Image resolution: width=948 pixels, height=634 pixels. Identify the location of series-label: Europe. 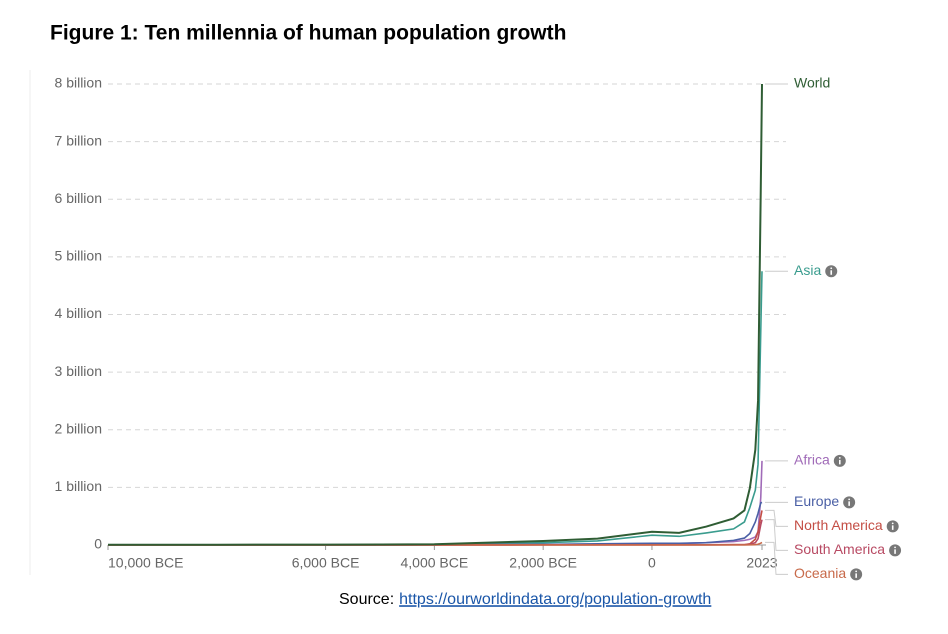
(816, 501).